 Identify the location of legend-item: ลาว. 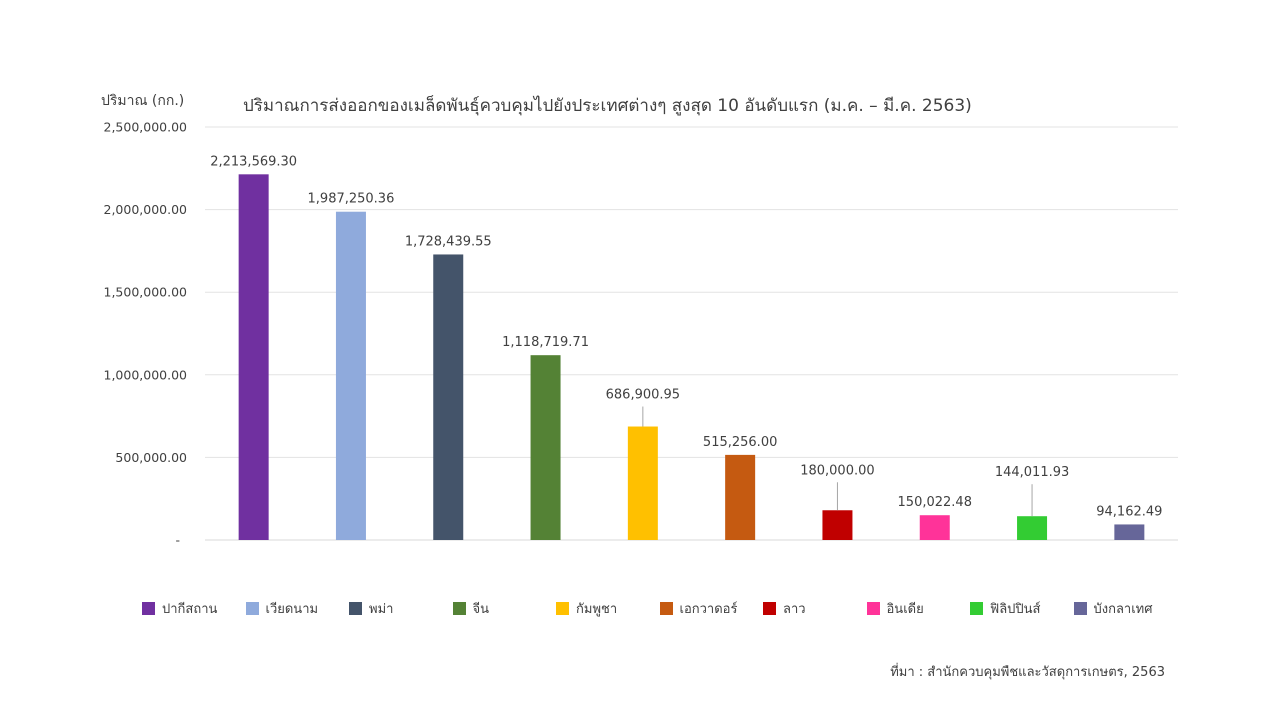
(784, 608).